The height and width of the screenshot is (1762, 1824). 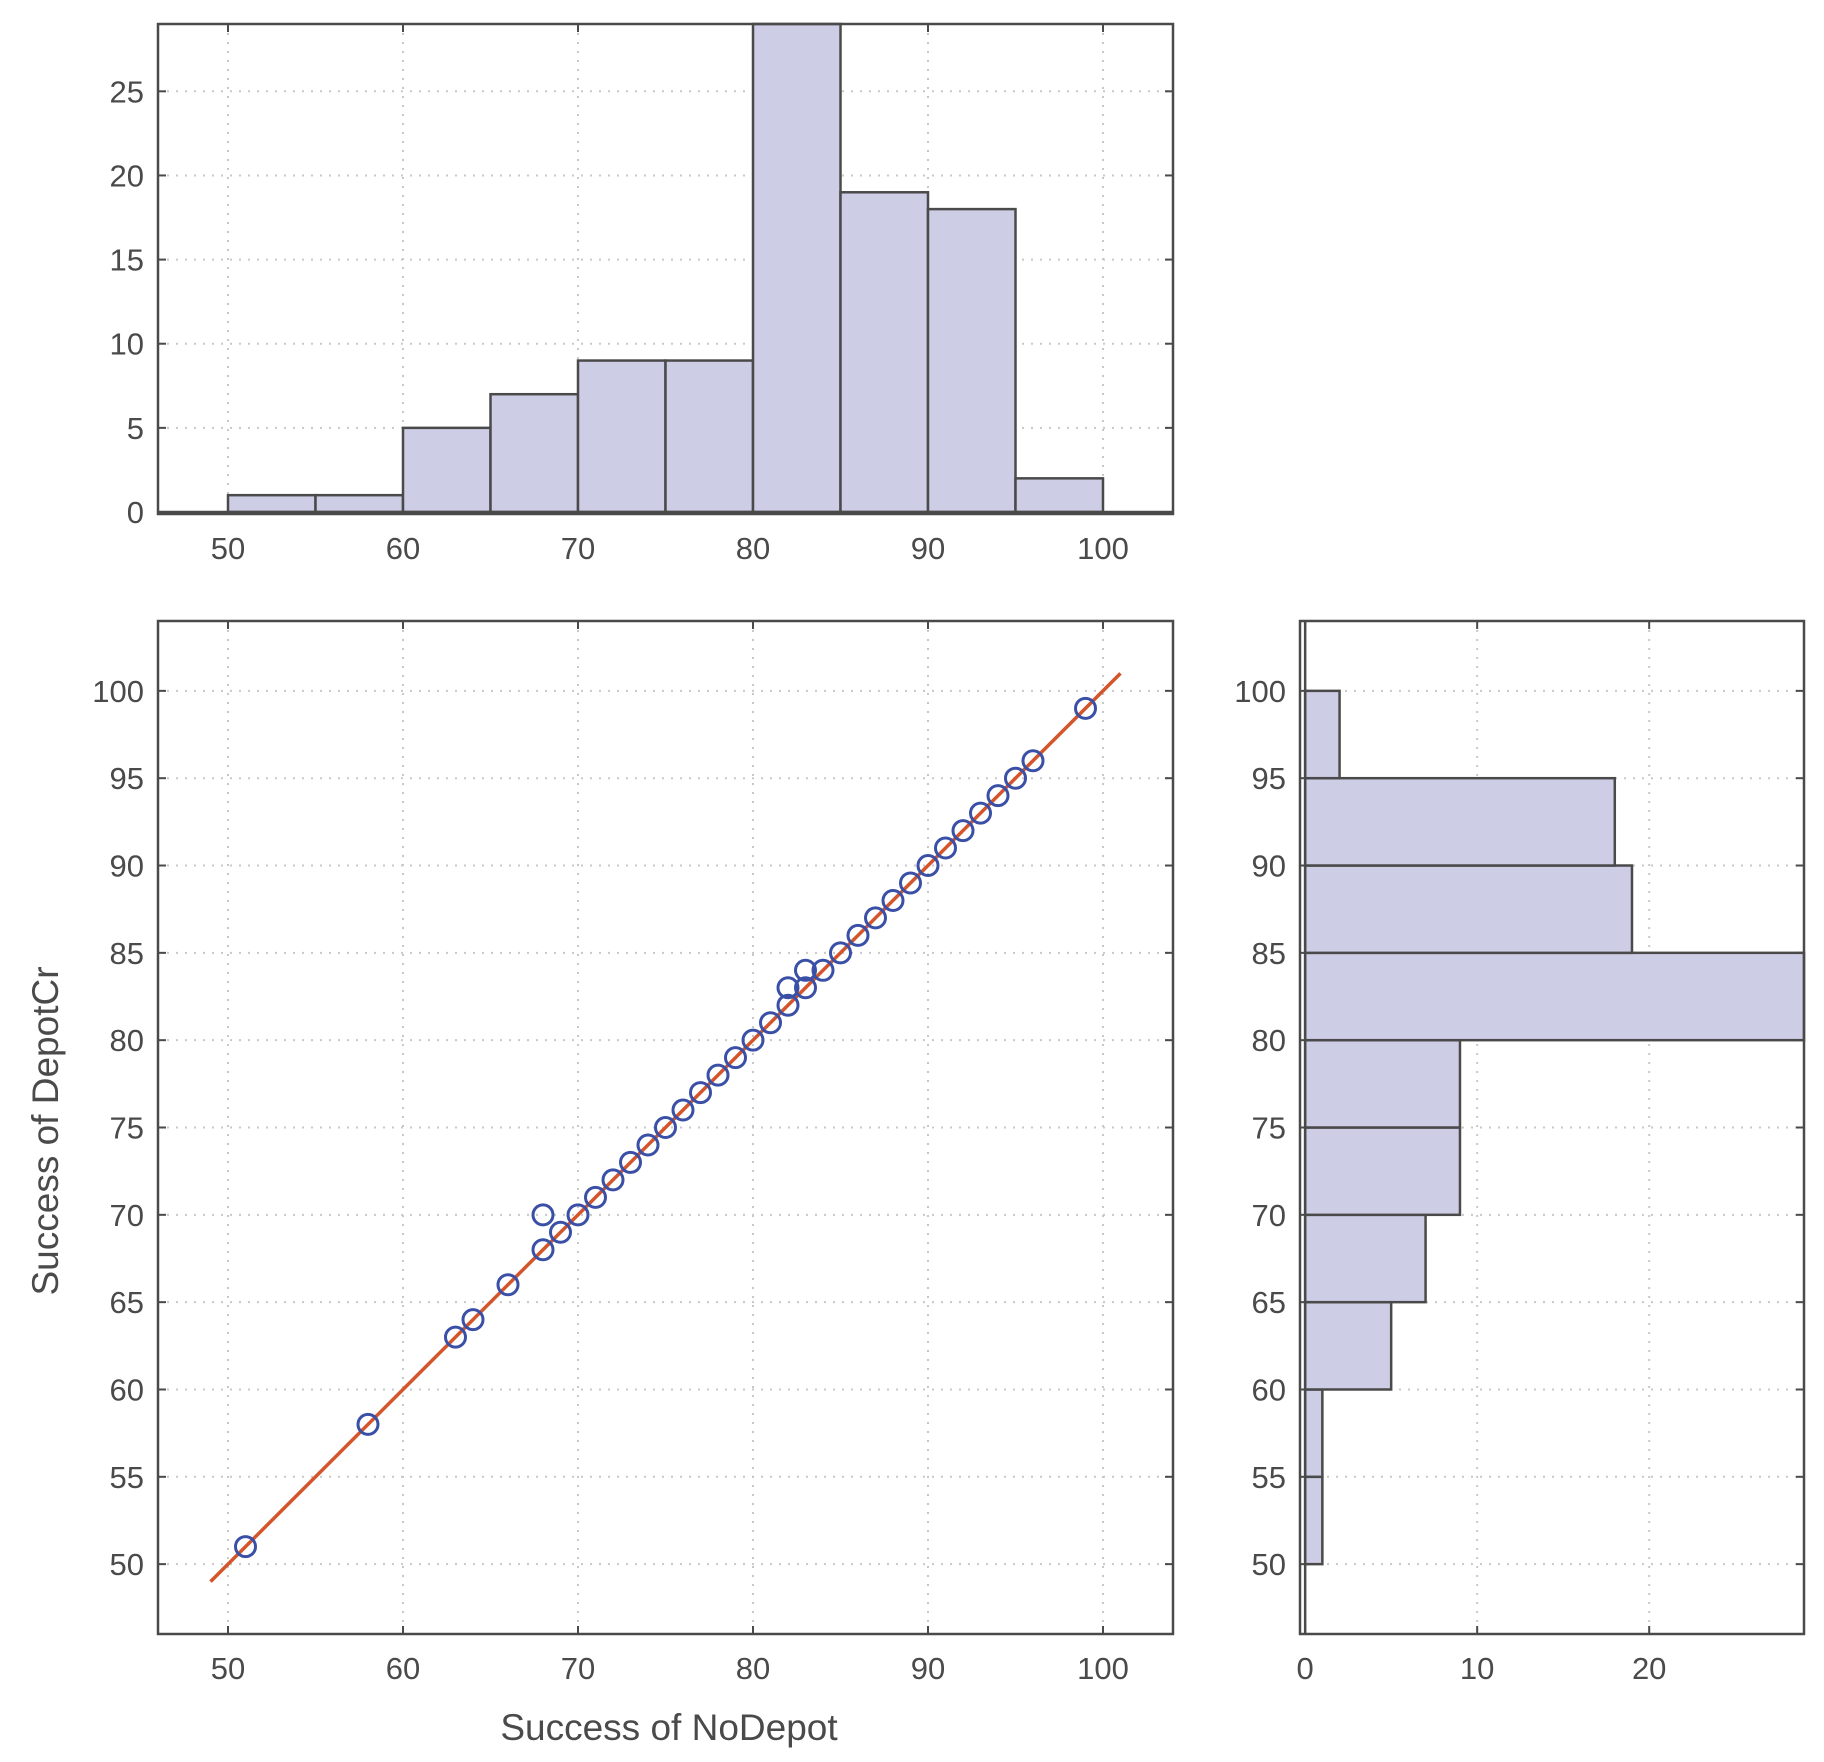 What do you see at coordinates (135, 512) in the screenshot?
I see `y-tick-label: 0` at bounding box center [135, 512].